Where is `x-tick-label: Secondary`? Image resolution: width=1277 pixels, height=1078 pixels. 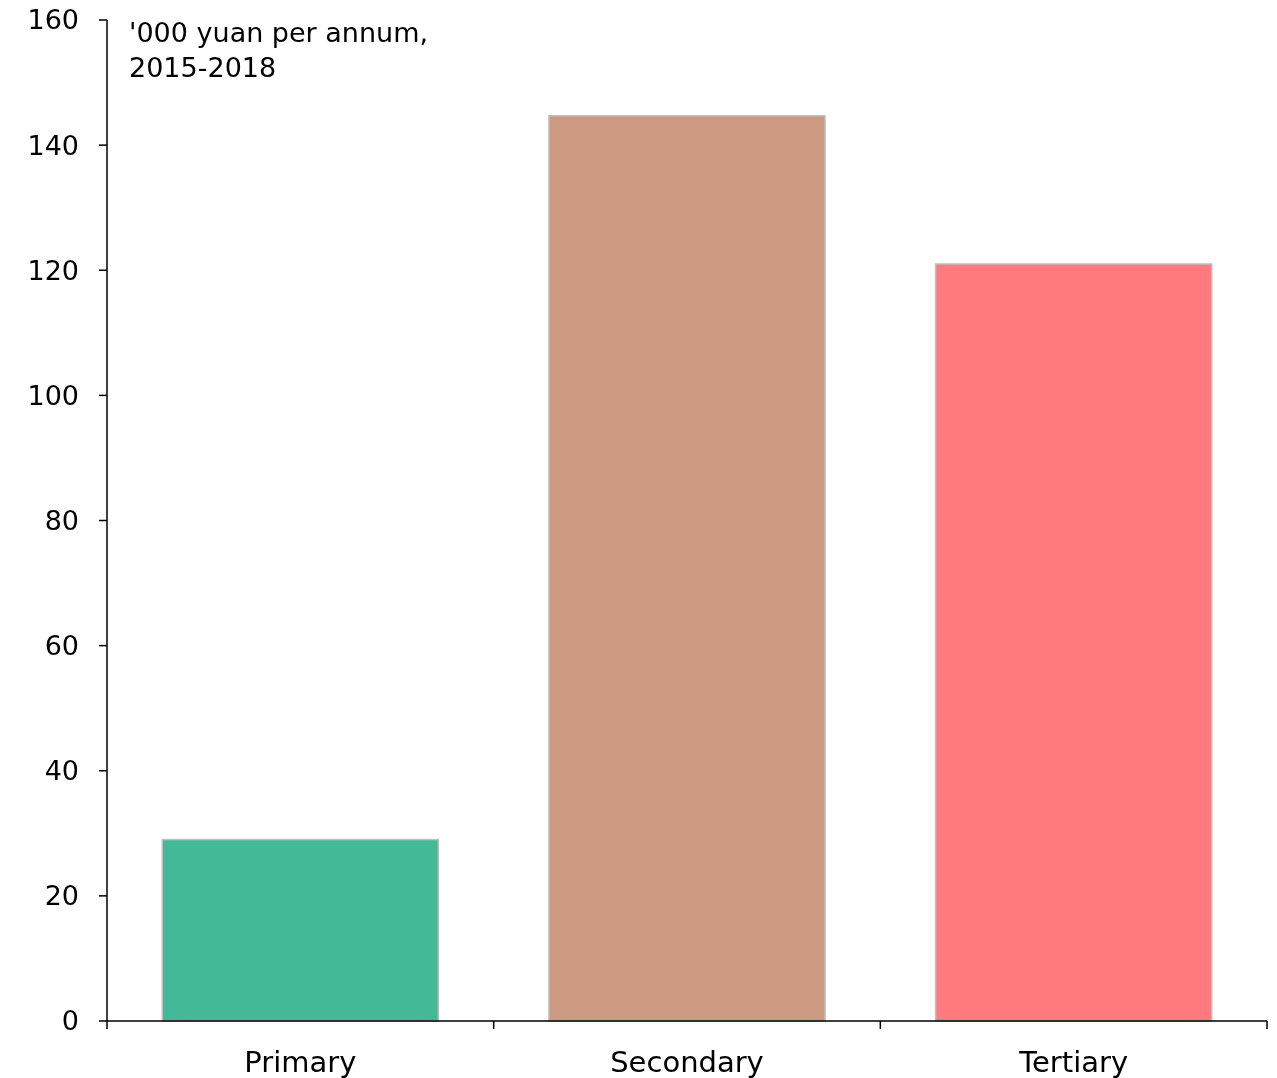
x-tick-label: Secondary is located at coordinates (687, 1061).